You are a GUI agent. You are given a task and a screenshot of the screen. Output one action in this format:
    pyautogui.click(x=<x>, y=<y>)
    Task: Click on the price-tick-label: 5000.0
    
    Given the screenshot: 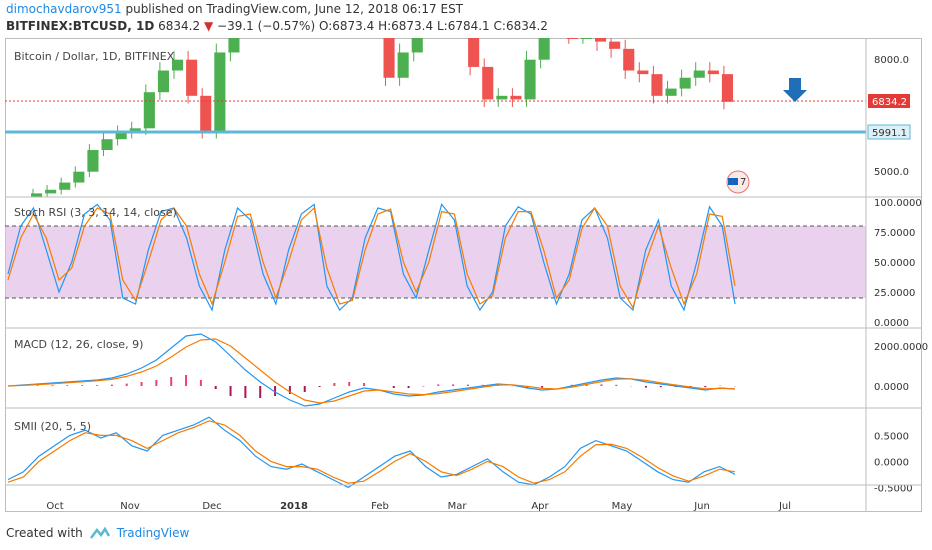 What is the action you would take?
    pyautogui.click(x=891, y=172)
    